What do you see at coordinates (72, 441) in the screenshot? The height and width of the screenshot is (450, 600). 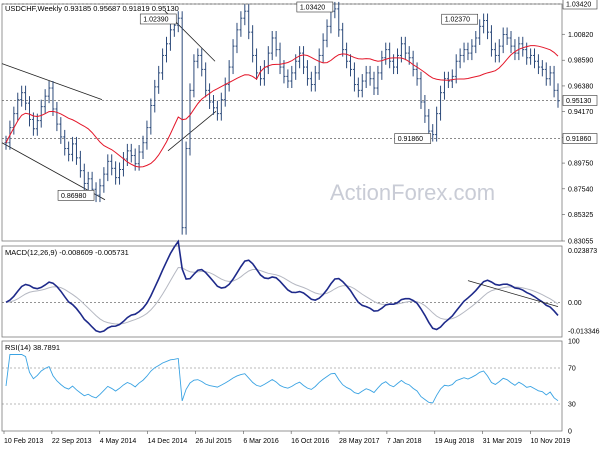 I see `x-tick-label: 22 Sep 2013` at bounding box center [72, 441].